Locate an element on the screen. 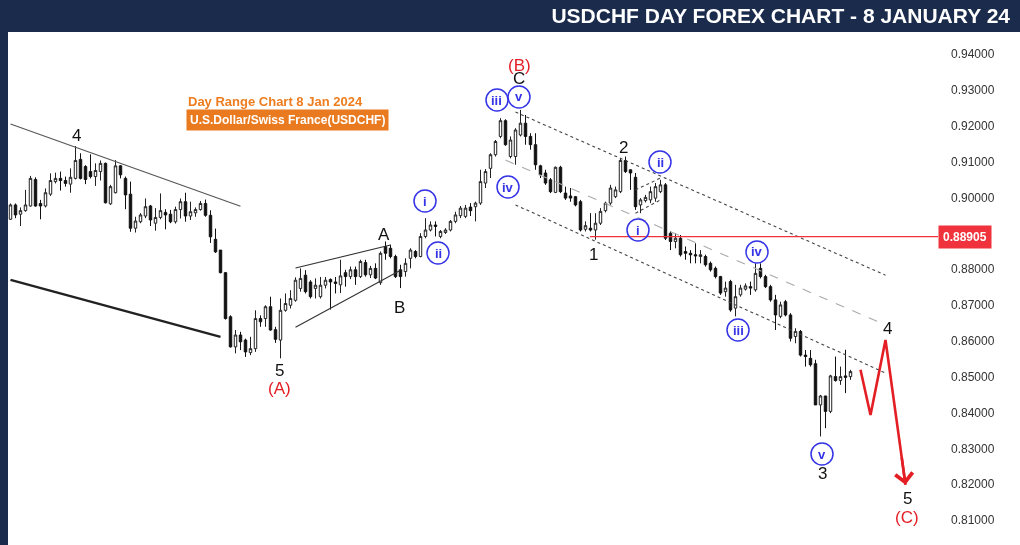 This screenshot has height=545, width=1020. y-tick-label: 0.84000 is located at coordinates (973, 412).